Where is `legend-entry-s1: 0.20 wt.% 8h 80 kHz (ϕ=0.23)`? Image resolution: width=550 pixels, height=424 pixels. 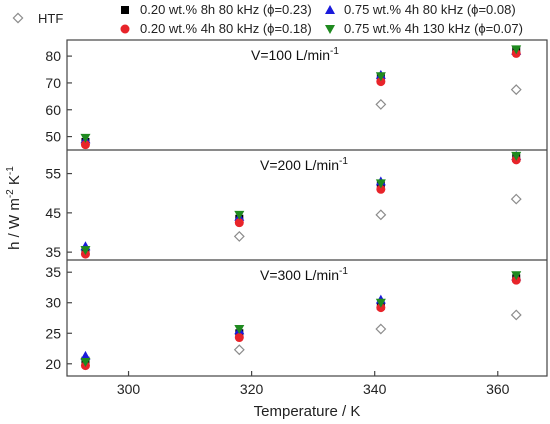
legend-entry-s1: 0.20 wt.% 8h 80 kHz (ϕ=0.23) is located at coordinates (216, 9).